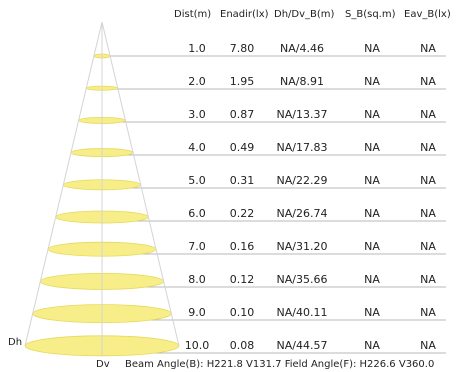 This screenshot has width=458, height=372. Describe the element at coordinates (242, 81) in the screenshot. I see `cell-enadir: 1.95` at that location.